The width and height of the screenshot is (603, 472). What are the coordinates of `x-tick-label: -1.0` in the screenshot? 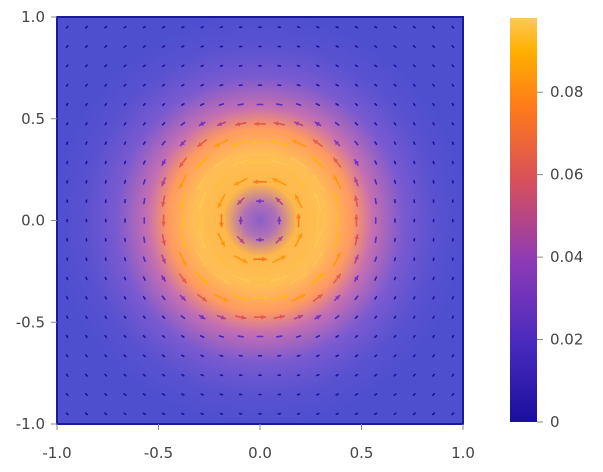 It's located at (56, 453).